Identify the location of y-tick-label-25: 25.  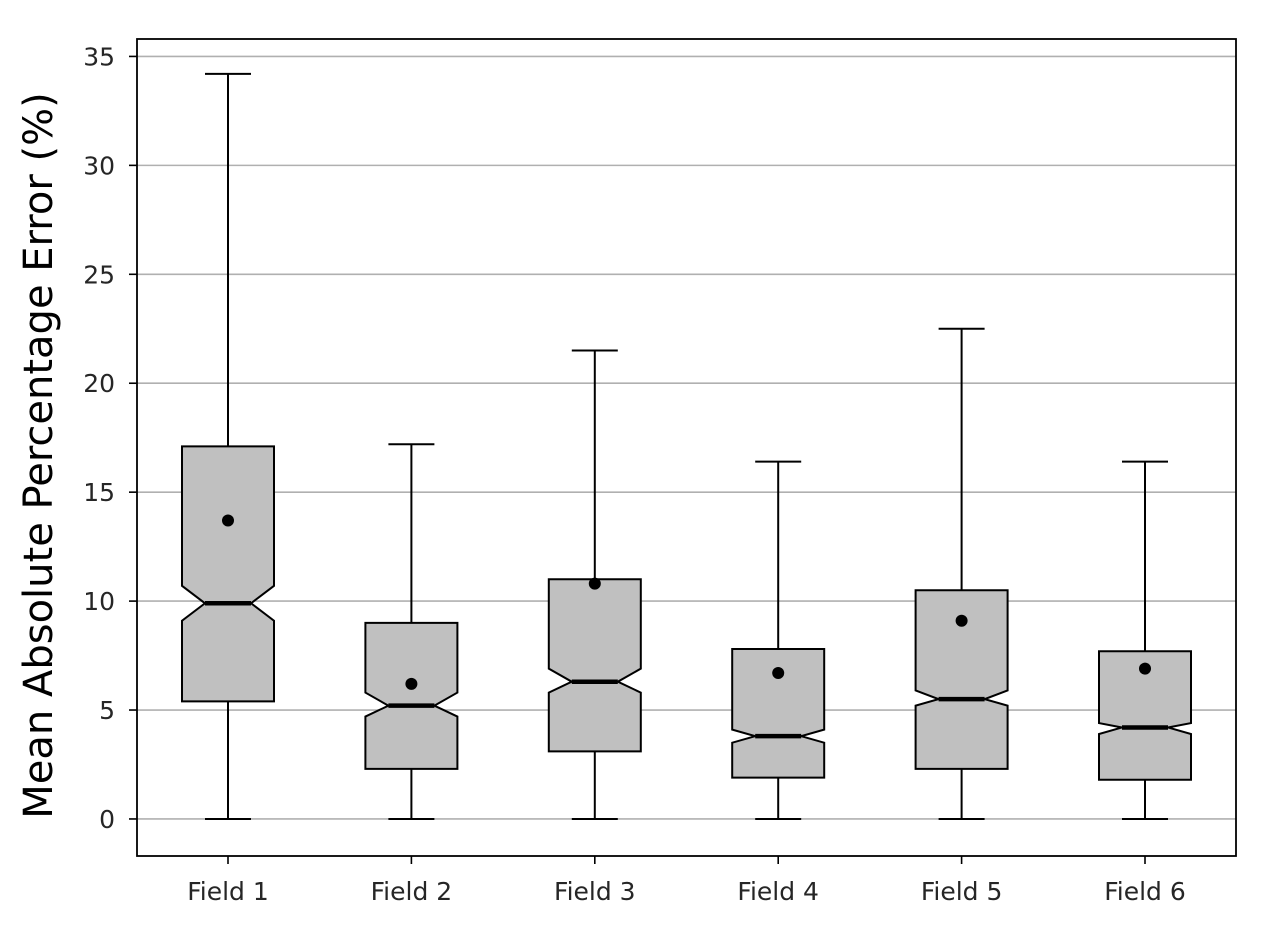
(99, 274).